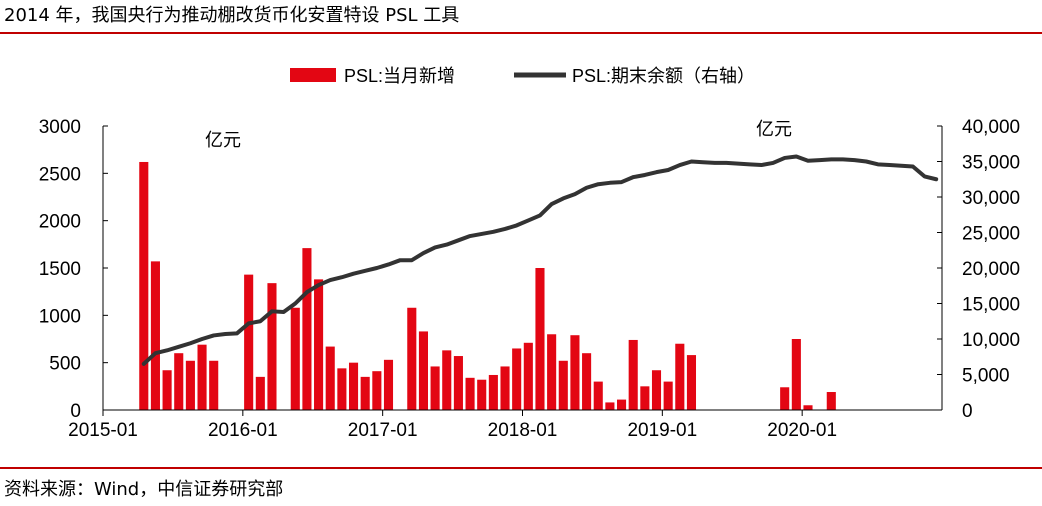  Describe the element at coordinates (60, 127) in the screenshot. I see `left-tick-label: 3000` at that location.